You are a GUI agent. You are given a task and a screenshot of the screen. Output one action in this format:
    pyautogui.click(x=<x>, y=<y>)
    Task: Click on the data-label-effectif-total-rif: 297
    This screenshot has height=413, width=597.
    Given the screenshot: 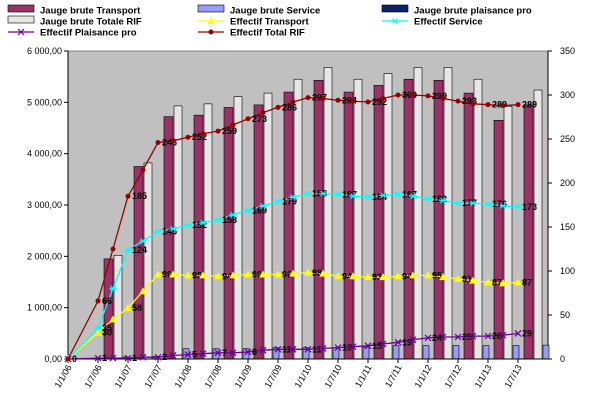 What is the action you would take?
    pyautogui.click(x=319, y=98)
    